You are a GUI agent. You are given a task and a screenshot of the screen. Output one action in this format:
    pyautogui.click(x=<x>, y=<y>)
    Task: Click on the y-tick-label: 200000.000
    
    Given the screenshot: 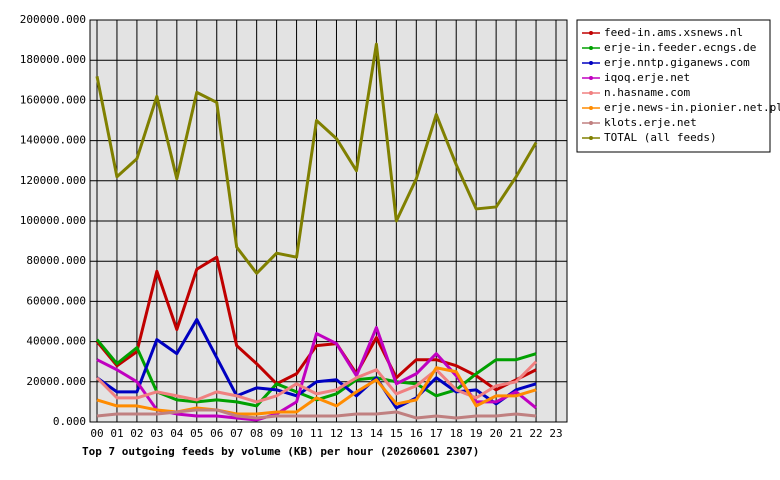 What is the action you would take?
    pyautogui.click(x=53, y=19)
    